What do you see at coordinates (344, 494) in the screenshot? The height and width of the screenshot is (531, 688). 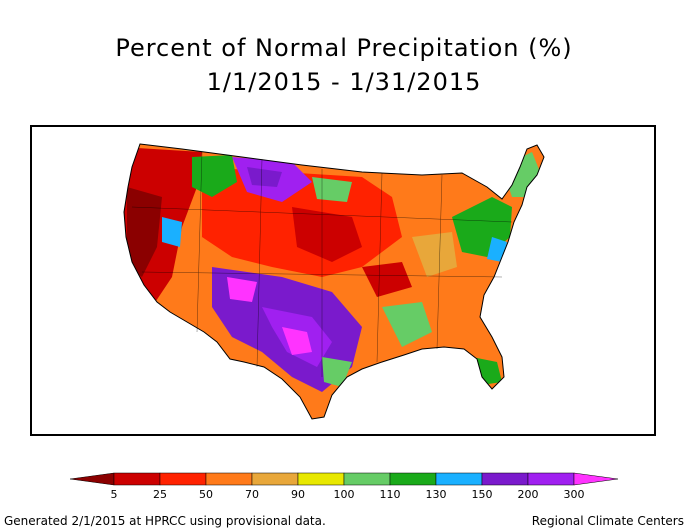 I see `legend-label: 100` at bounding box center [344, 494].